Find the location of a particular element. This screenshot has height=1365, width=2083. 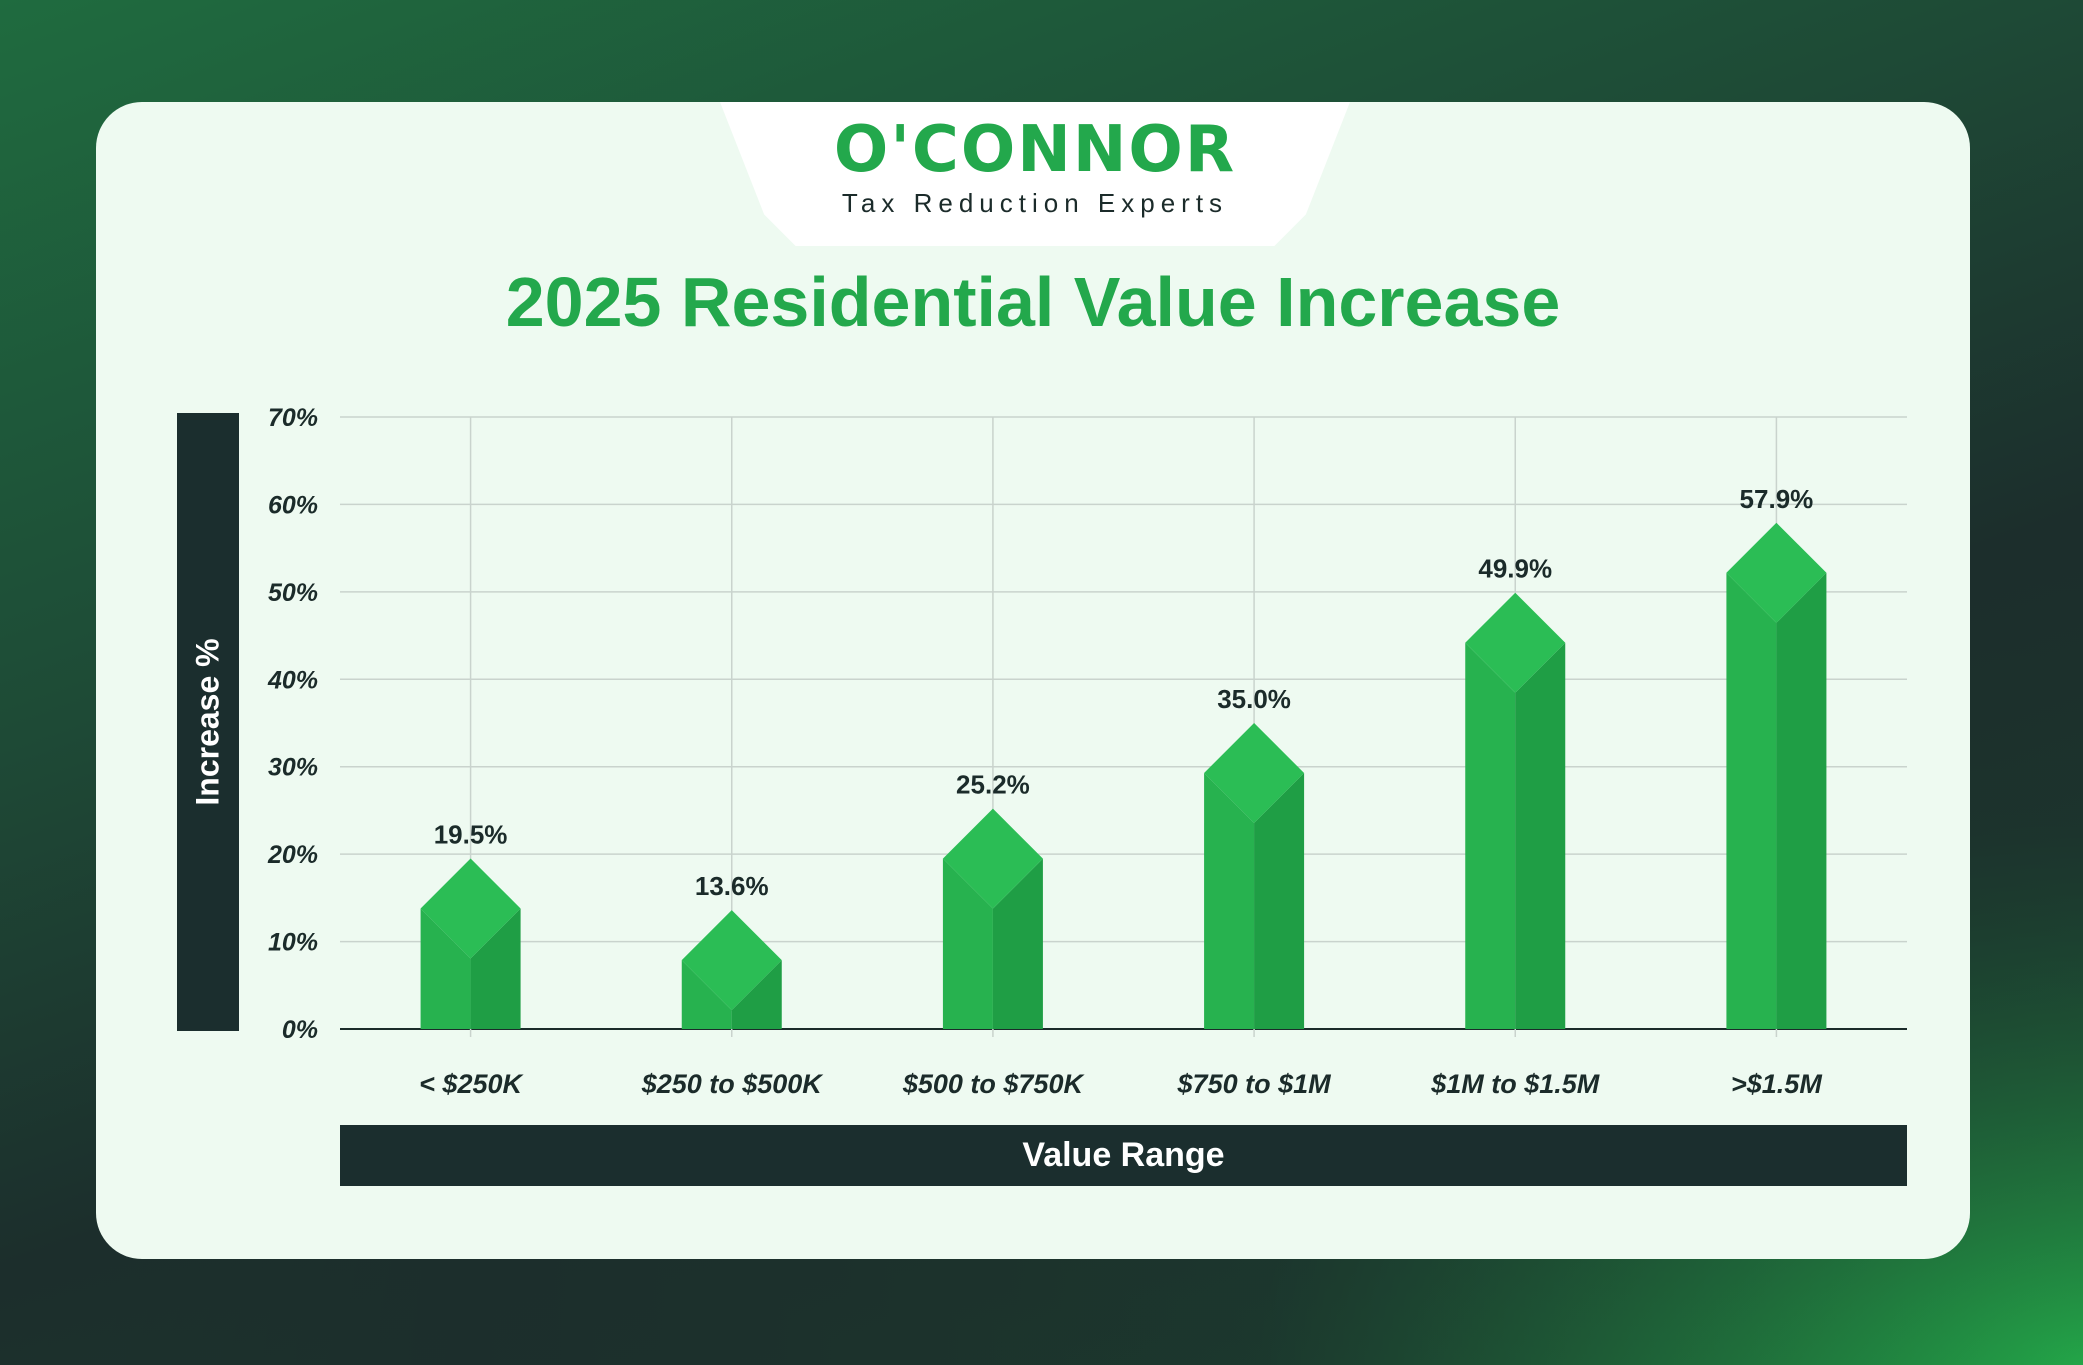

x-axis-label: Value Range is located at coordinates (1123, 1155).